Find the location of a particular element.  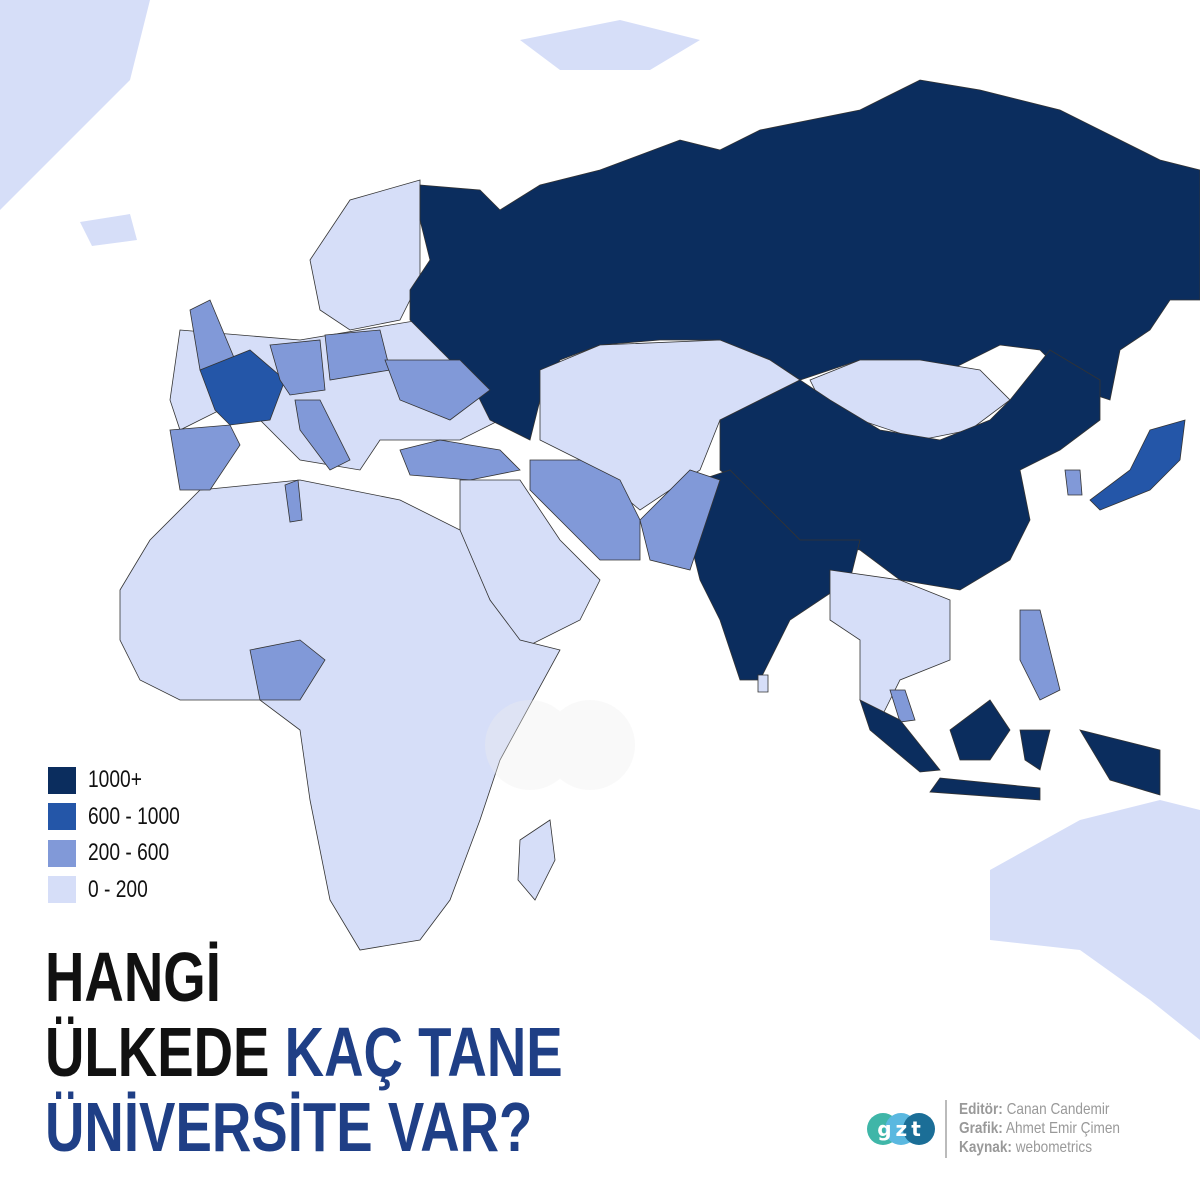

iceland is located at coordinates (108, 230).